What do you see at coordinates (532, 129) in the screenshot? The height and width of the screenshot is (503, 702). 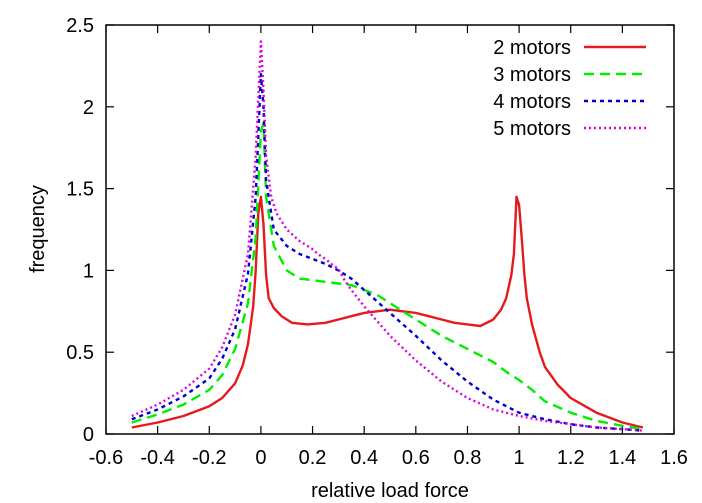 I see `legend-label: 5 motors` at bounding box center [532, 129].